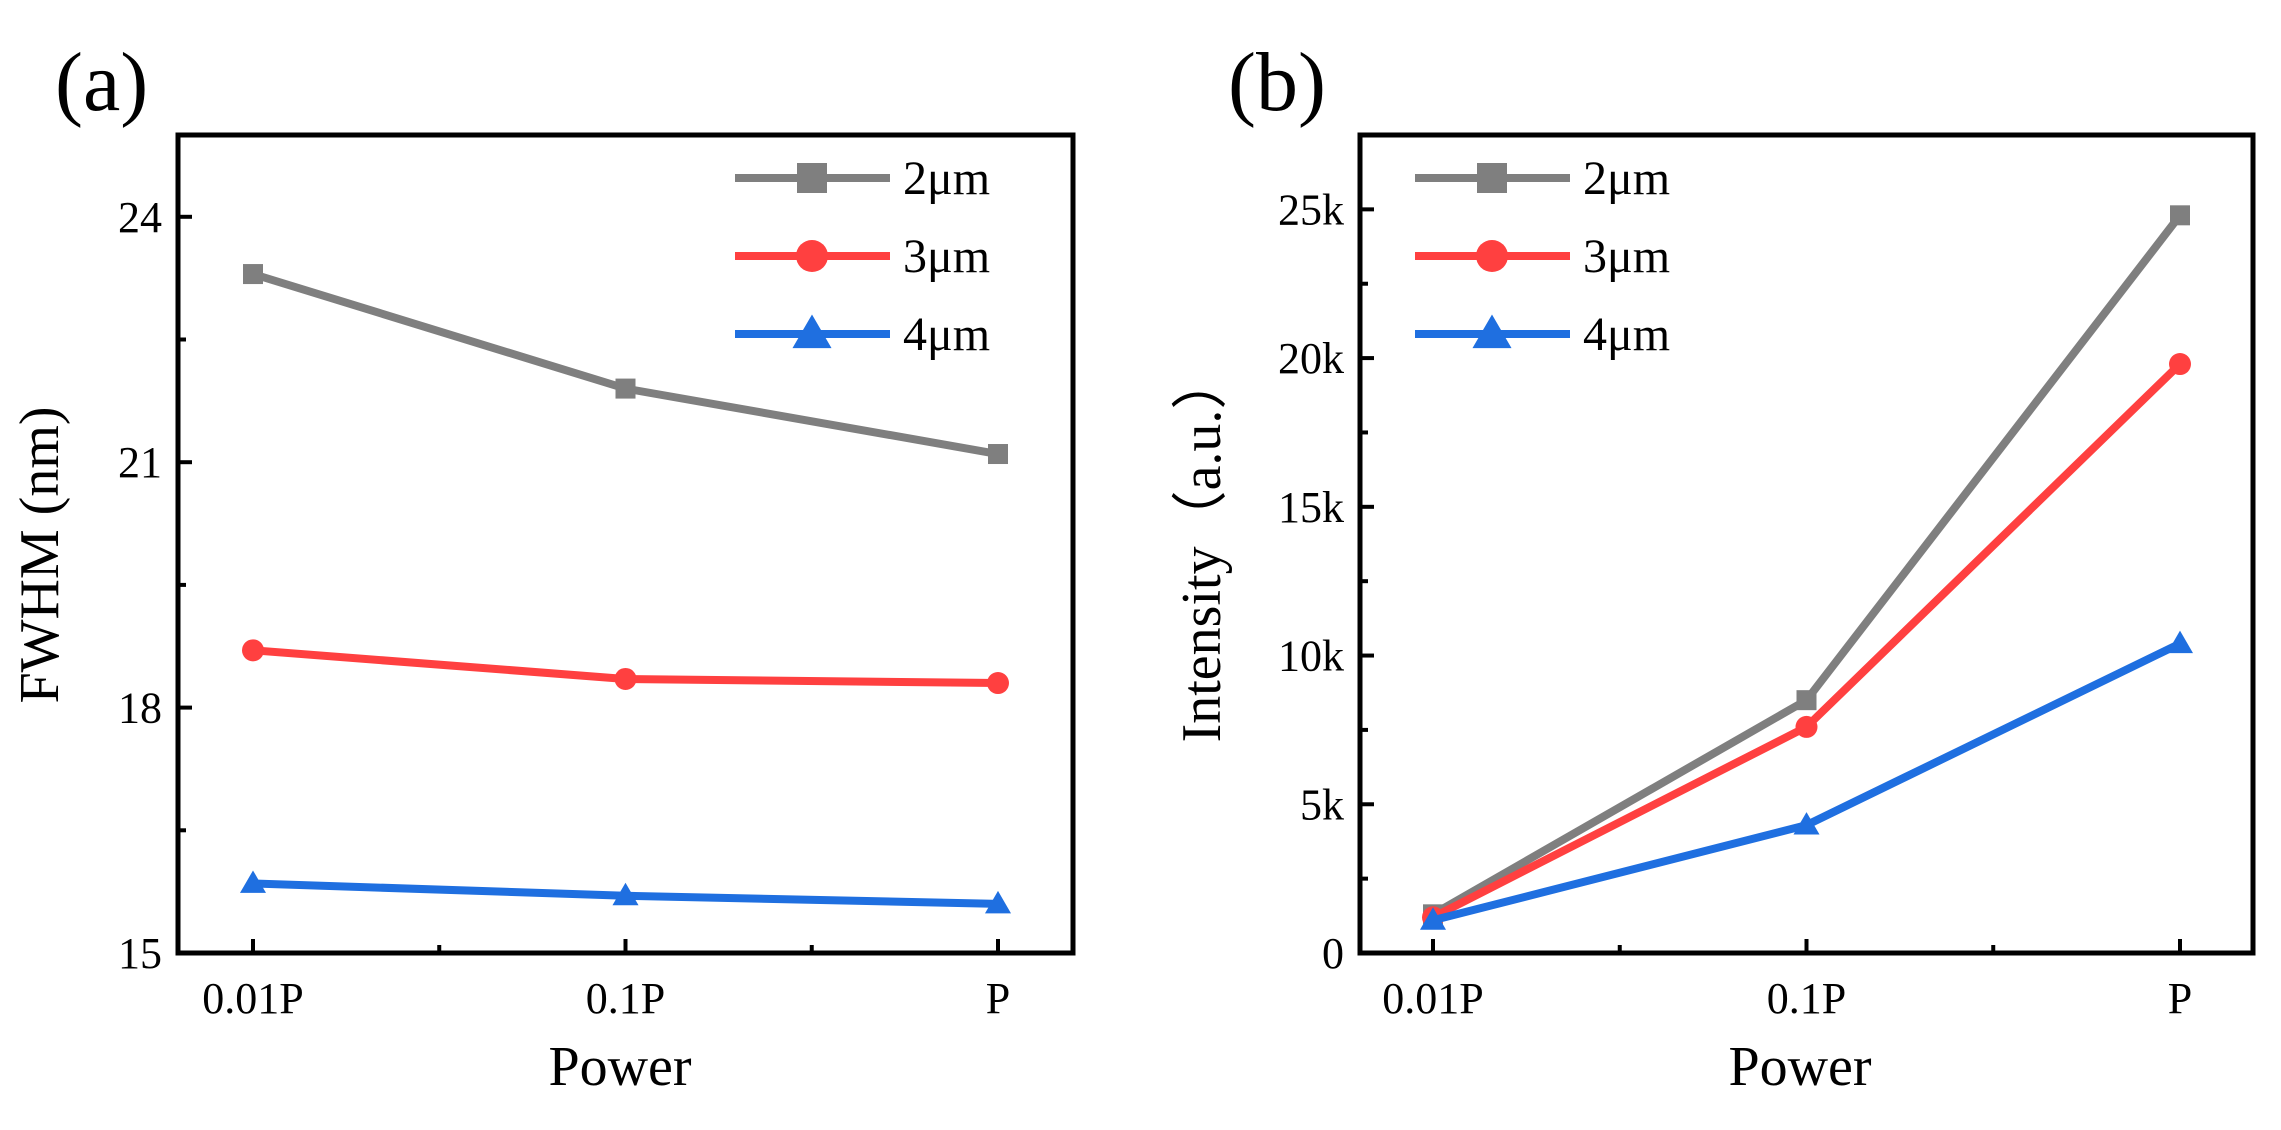 This screenshot has width=2281, height=1130. What do you see at coordinates (1333, 953) in the screenshot?
I see `panel-b-y-tick-label: 0` at bounding box center [1333, 953].